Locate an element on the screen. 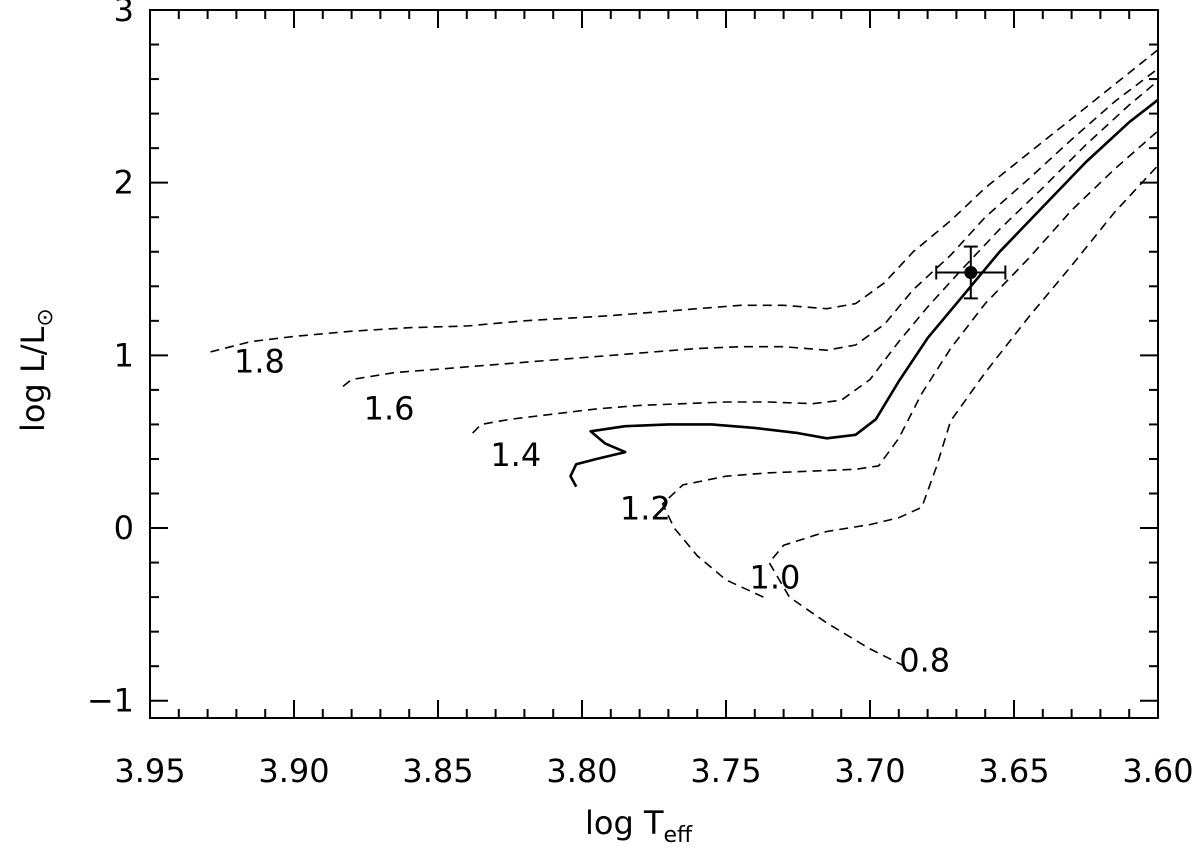 This screenshot has height=847, width=1200. y-tick-label: 2 is located at coordinates (124, 183).